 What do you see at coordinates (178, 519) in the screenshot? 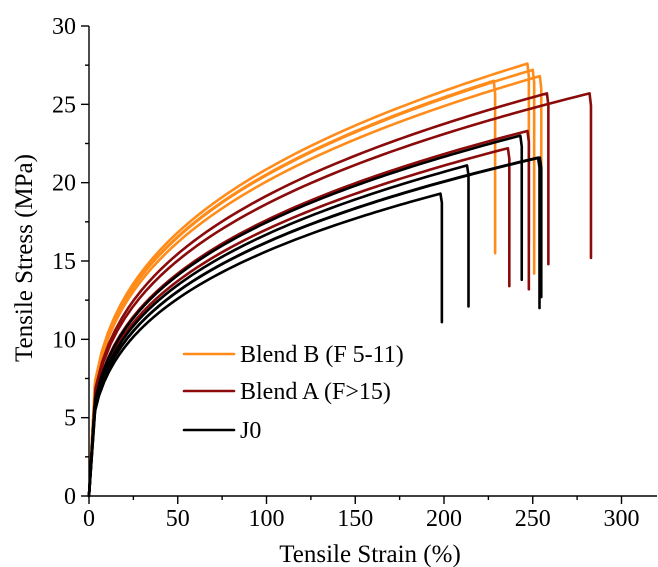
I see `x-tick-label-50: 50` at bounding box center [178, 519].